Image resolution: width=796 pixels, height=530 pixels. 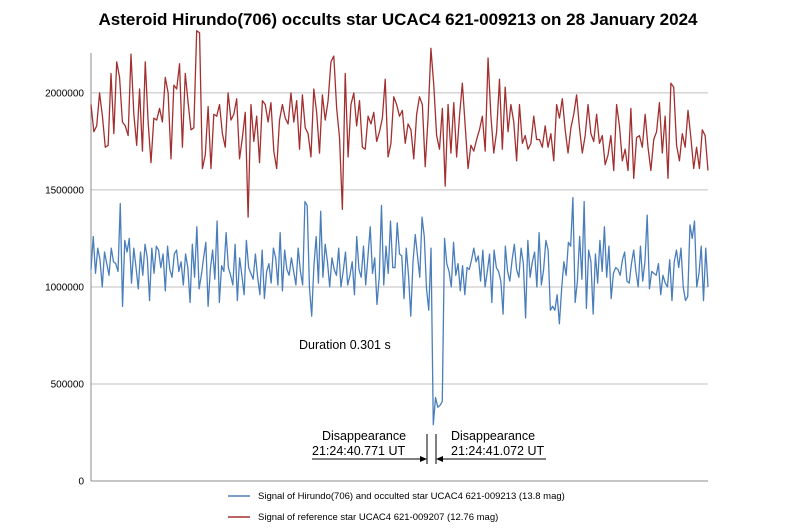 I want to click on y-tick-labels: 0 500000 1000000 1500000 2000000, so click(x=64, y=287).